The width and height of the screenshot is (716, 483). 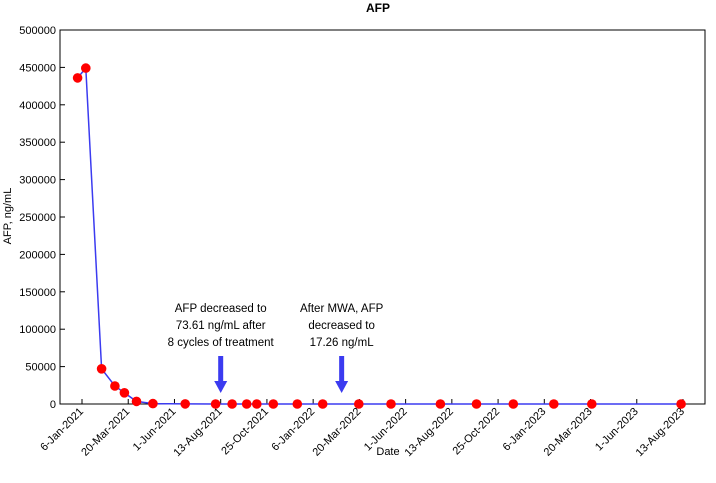 I want to click on y-tick-label: 200000, so click(x=37, y=255).